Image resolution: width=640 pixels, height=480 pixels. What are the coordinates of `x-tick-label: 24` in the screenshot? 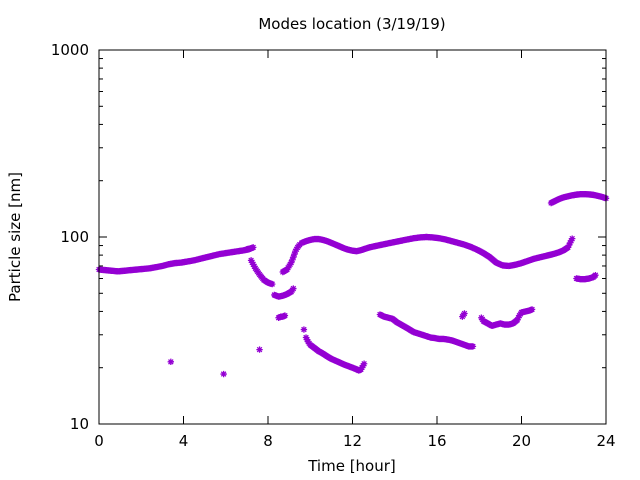 It's located at (605, 441).